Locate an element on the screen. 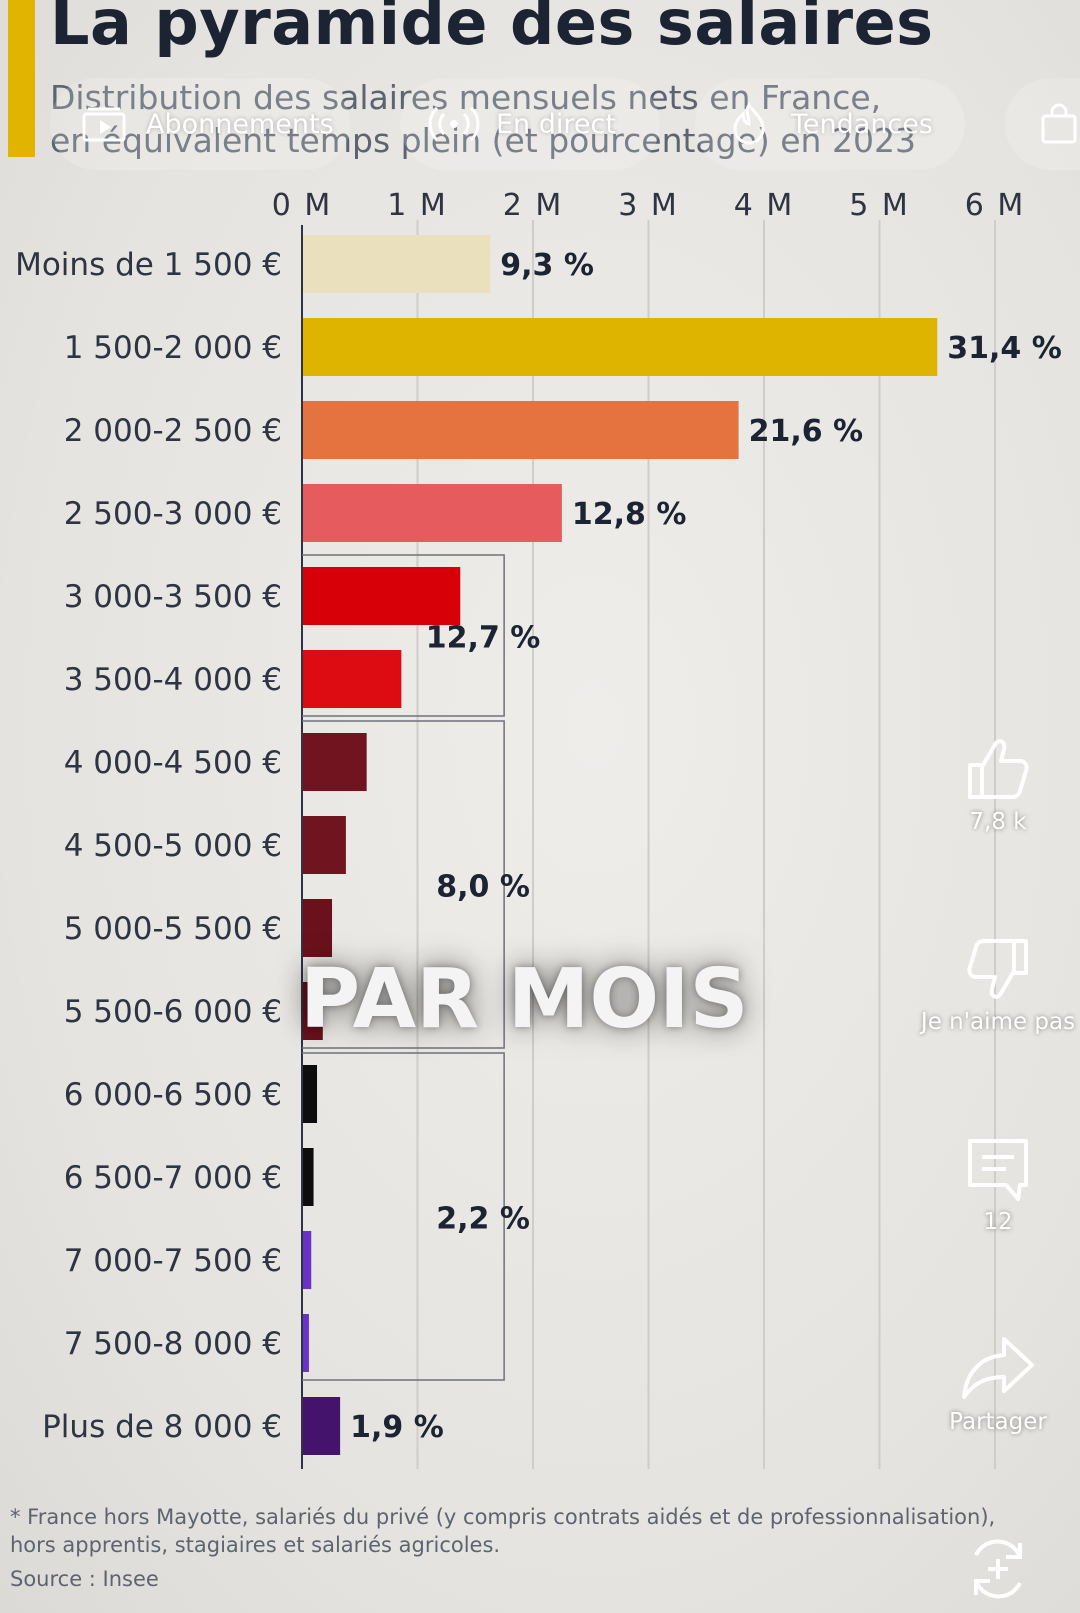  category-label: 5 500-6 000 € is located at coordinates (173, 1012).